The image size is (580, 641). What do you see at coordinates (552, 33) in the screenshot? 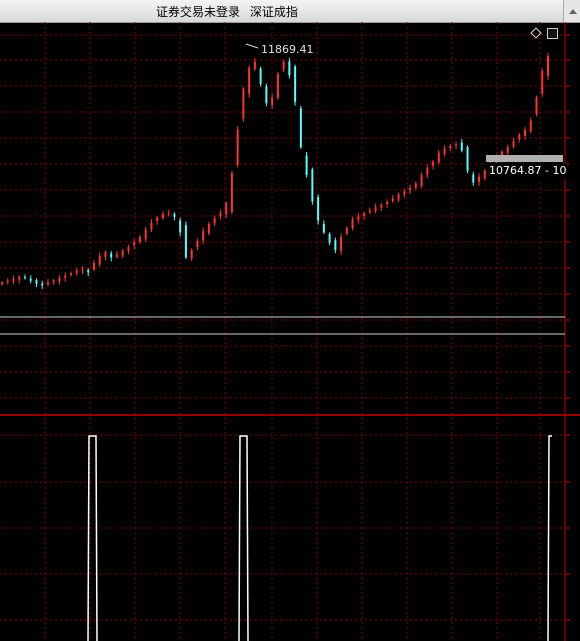
I see `window-restore-icon` at bounding box center [552, 33].